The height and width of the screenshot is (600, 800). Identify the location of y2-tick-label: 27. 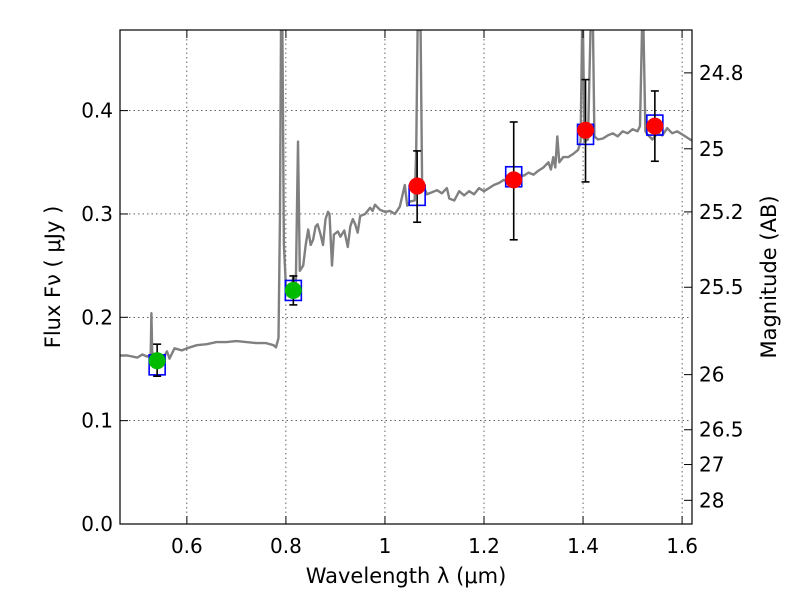
(711, 465).